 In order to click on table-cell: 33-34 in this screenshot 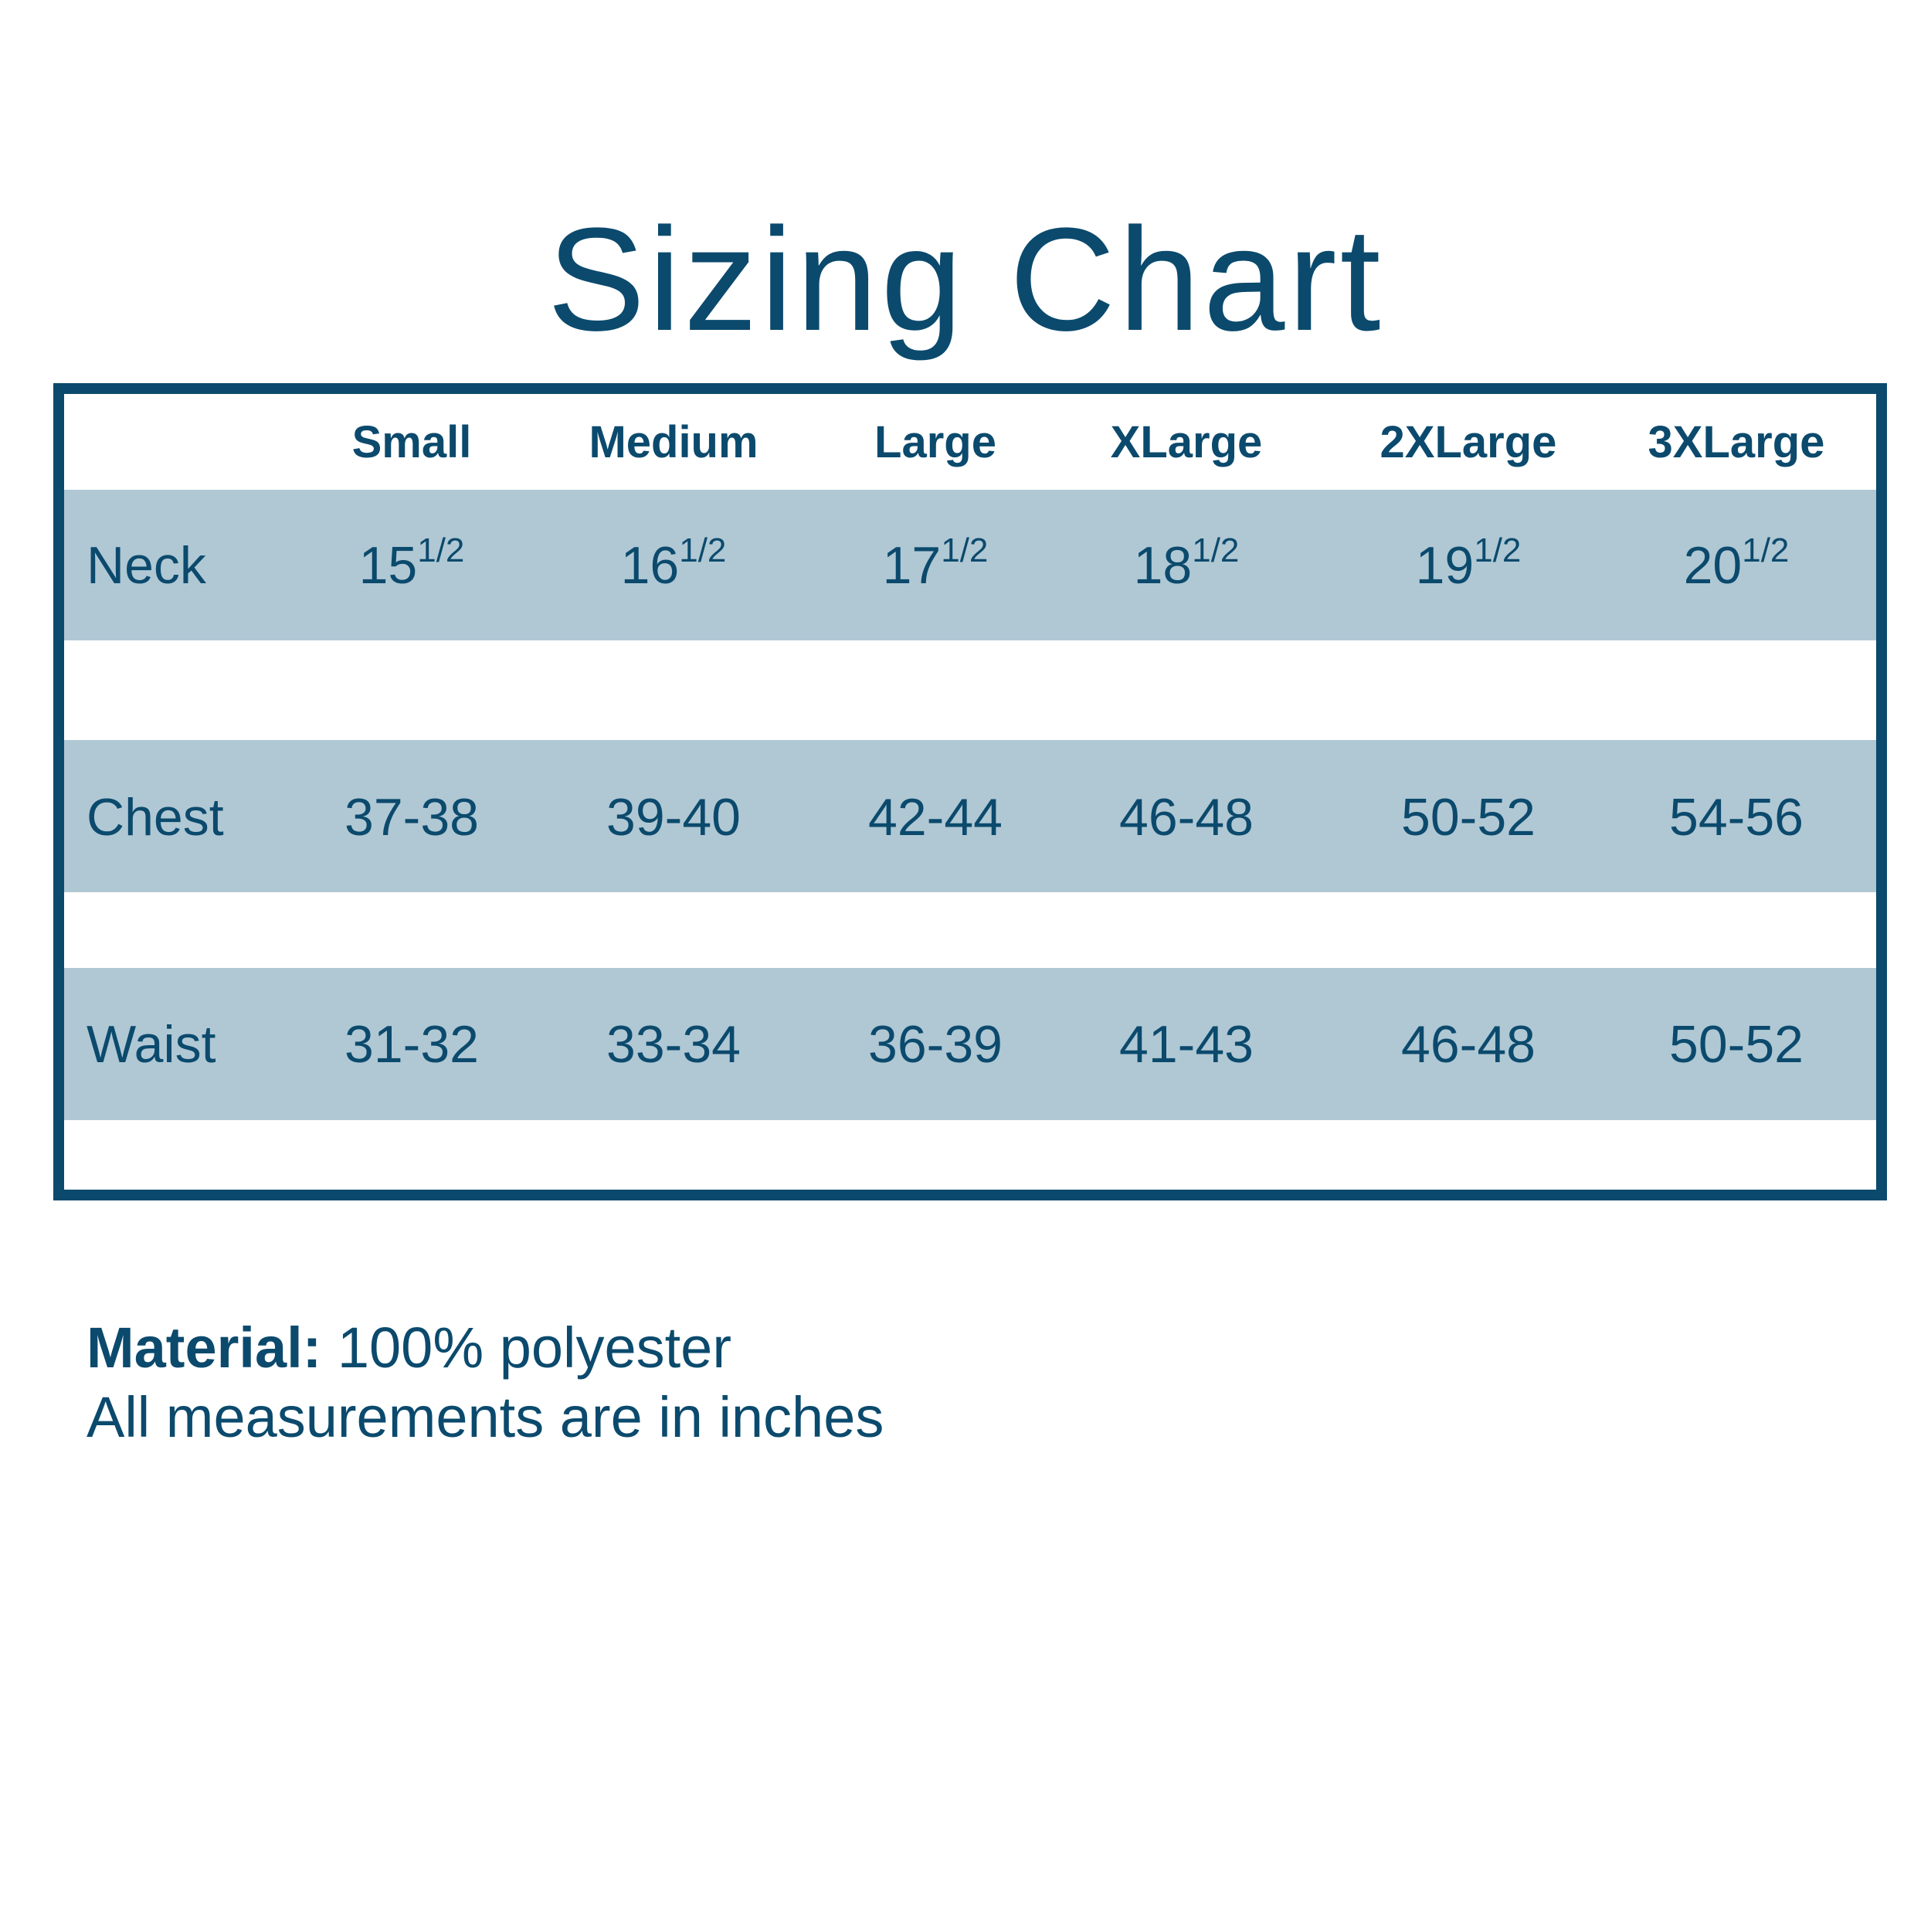, I will do `click(673, 1045)`.